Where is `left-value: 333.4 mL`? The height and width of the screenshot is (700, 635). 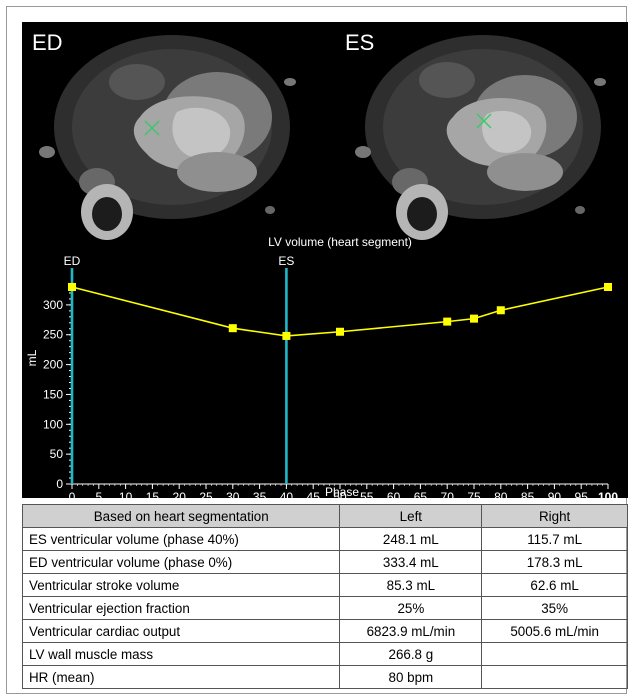 left-value: 333.4 mL is located at coordinates (411, 562).